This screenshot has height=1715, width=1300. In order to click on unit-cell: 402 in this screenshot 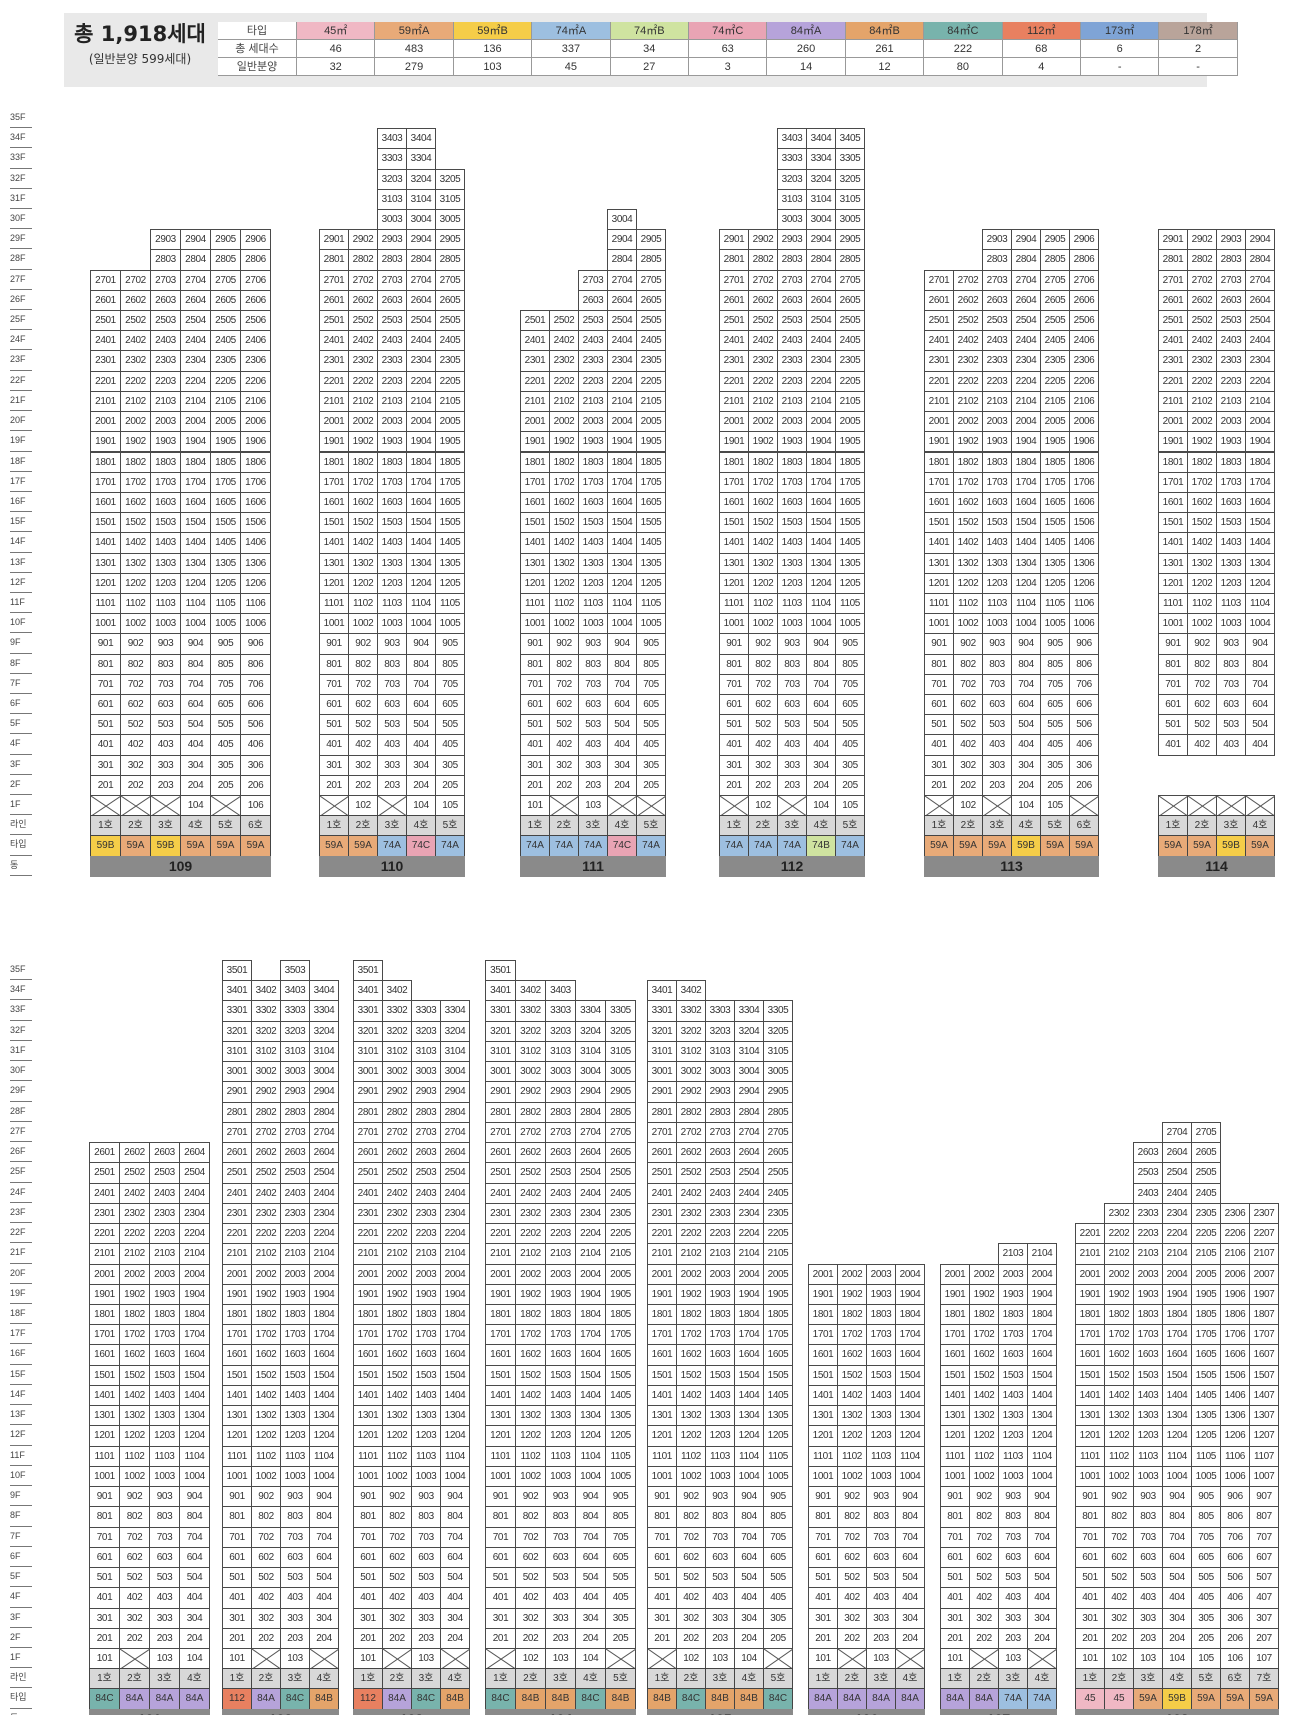, I will do `click(135, 745)`.